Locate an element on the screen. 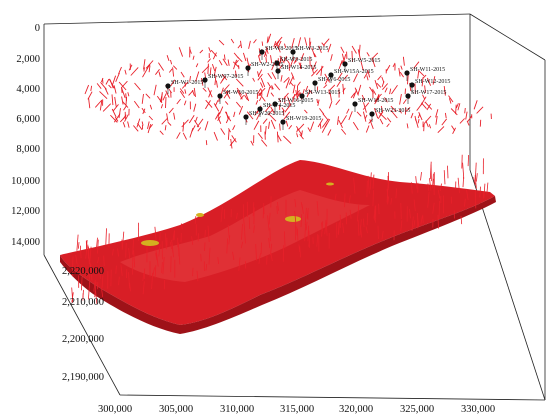 The width and height of the screenshot is (550, 419). z-tick: 10,000 is located at coordinates (25, 181).